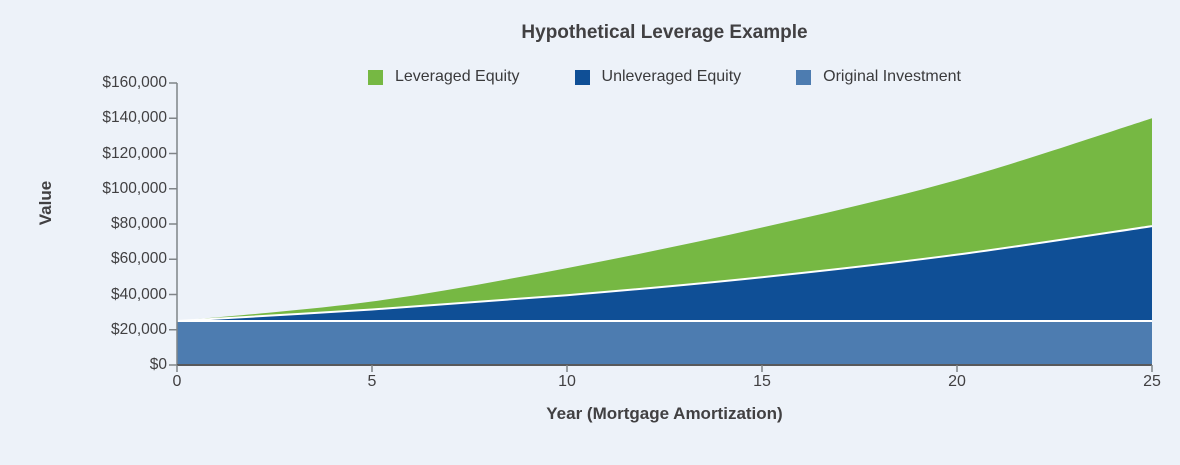  Describe the element at coordinates (567, 381) in the screenshot. I see `x-tick-label: 10` at that location.